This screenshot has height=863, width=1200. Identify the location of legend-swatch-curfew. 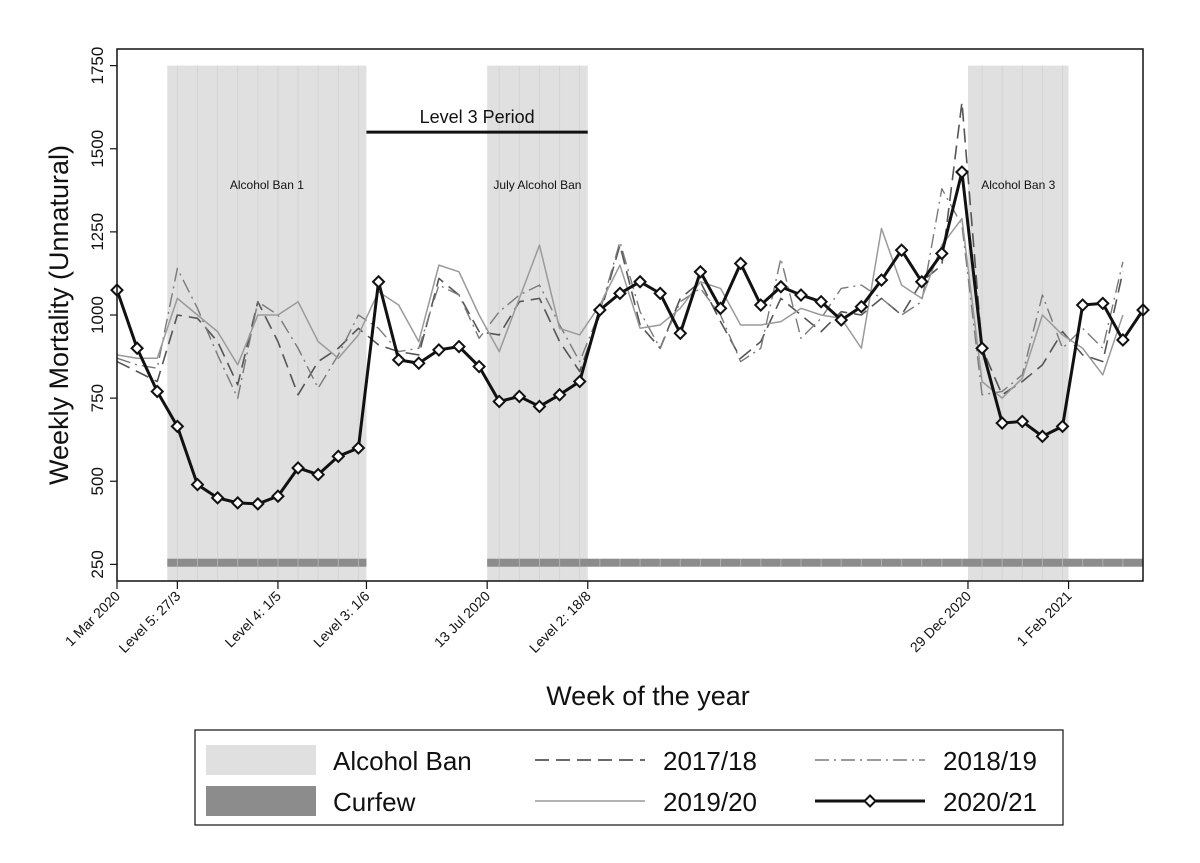
(261, 801).